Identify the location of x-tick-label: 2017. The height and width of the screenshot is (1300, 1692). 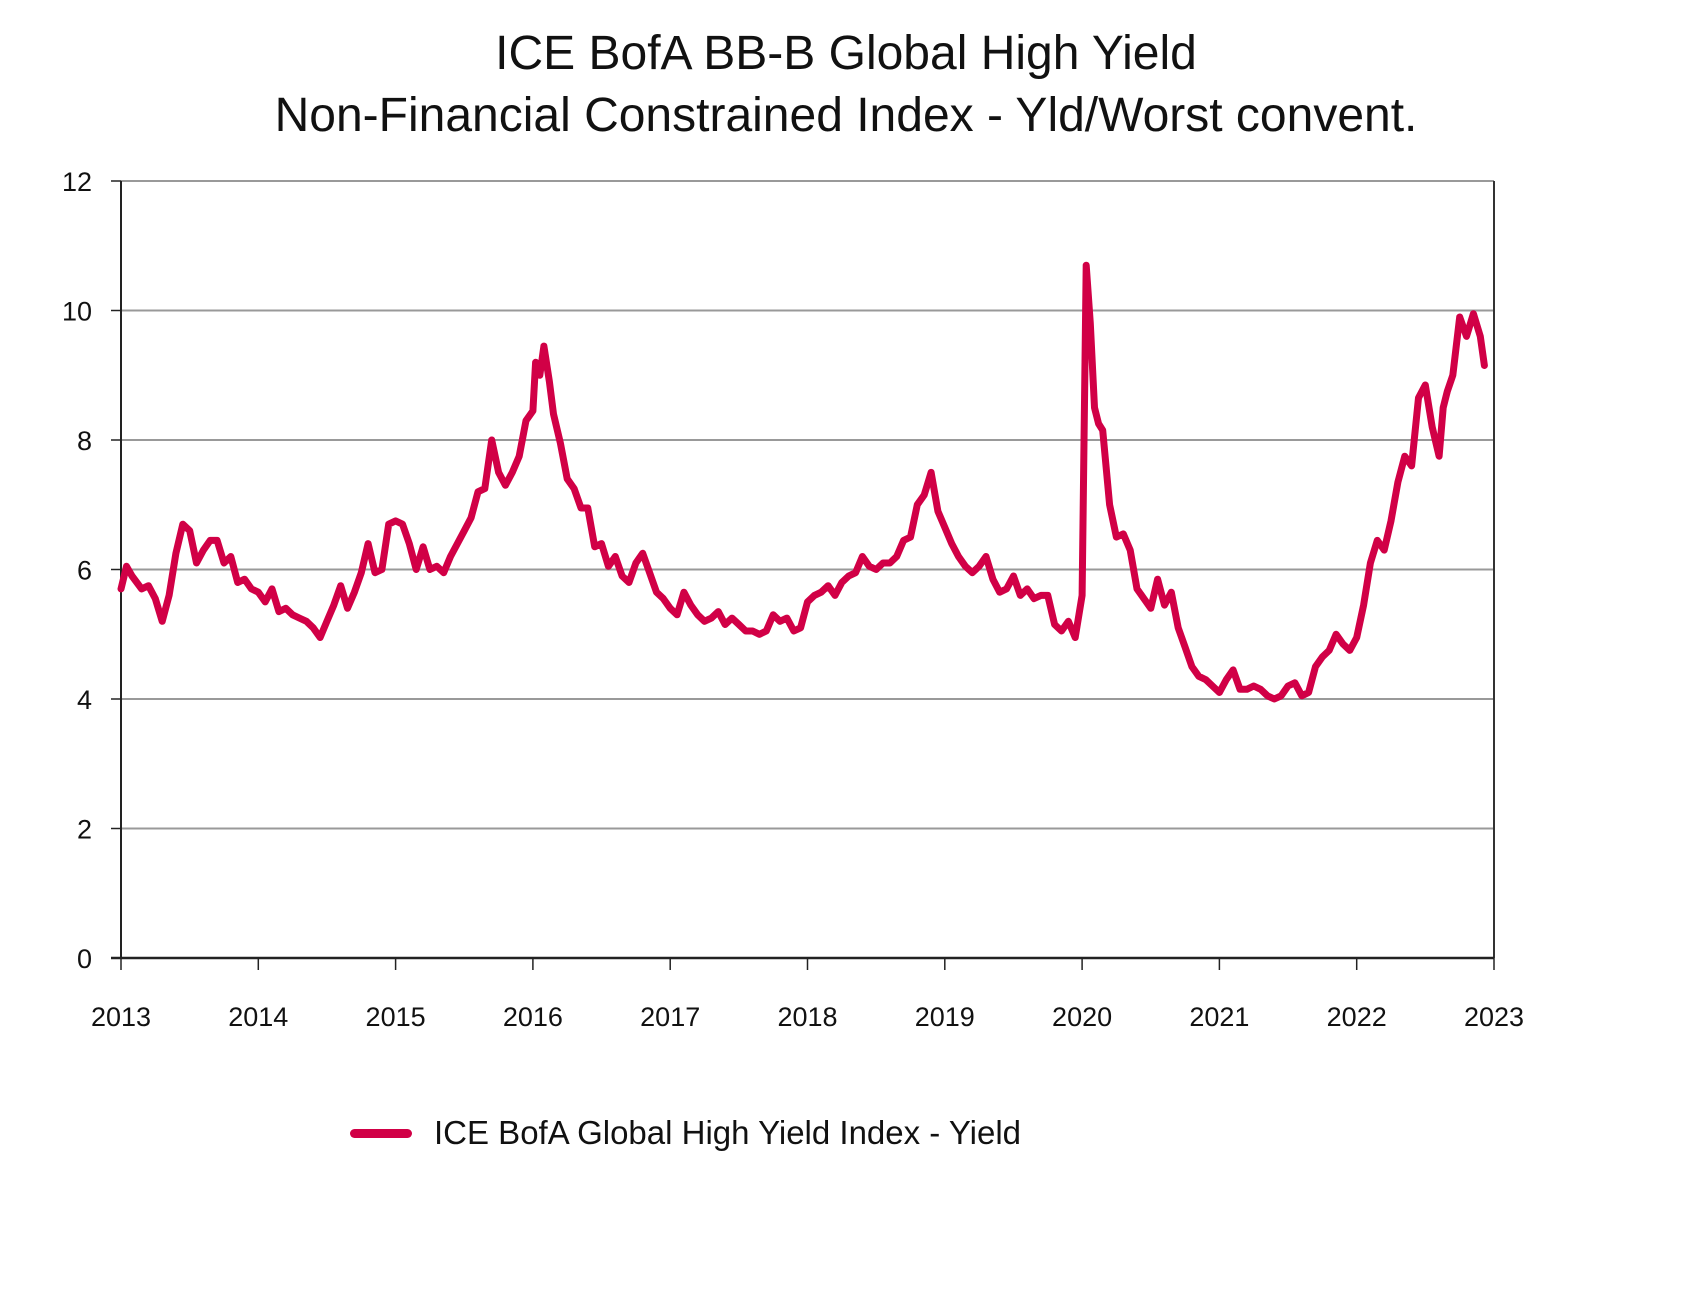
(670, 1017).